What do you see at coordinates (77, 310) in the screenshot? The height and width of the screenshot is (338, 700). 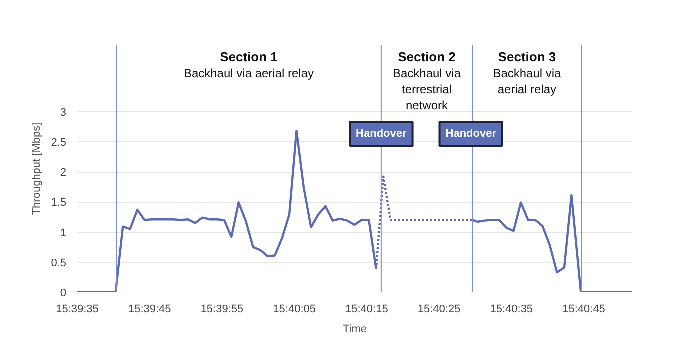 I see `x-tick-label: 15:39:35` at bounding box center [77, 310].